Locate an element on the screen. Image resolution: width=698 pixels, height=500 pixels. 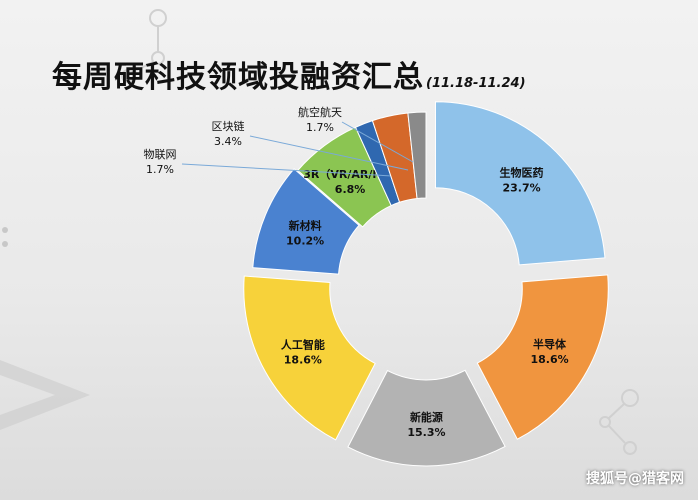
slice-label: 3R（VR/AR/MR) is located at coordinates (350, 174).